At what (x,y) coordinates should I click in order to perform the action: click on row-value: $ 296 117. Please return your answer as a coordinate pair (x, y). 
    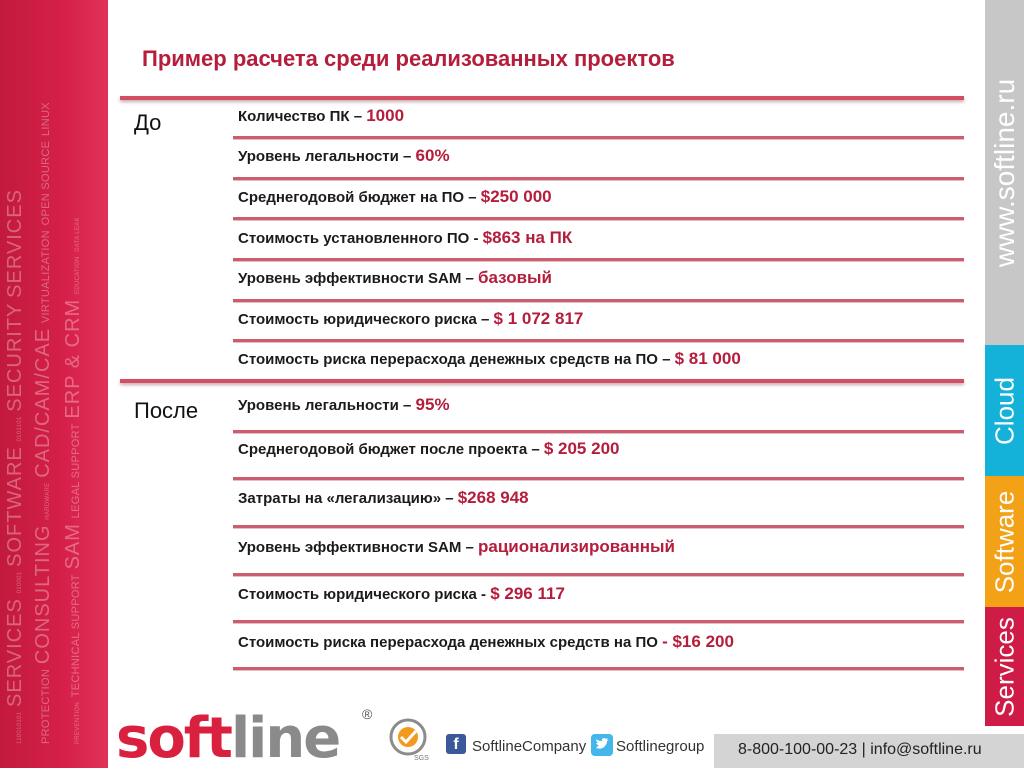
    Looking at the image, I should click on (527, 593).